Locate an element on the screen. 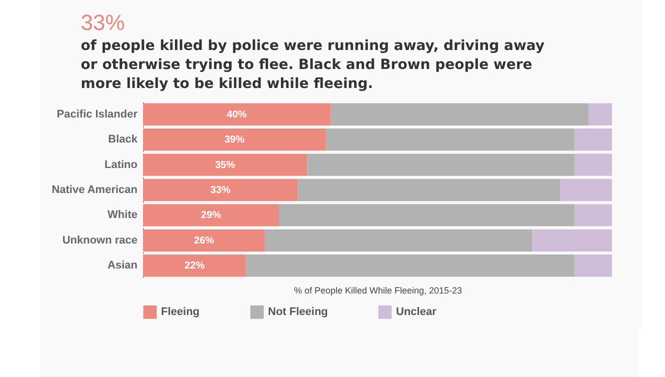  y-tick-label: Latino is located at coordinates (121, 164).